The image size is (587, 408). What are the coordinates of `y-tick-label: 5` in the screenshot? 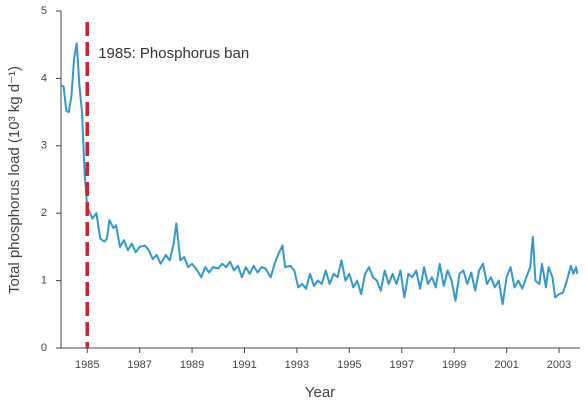 It's located at (44, 11).